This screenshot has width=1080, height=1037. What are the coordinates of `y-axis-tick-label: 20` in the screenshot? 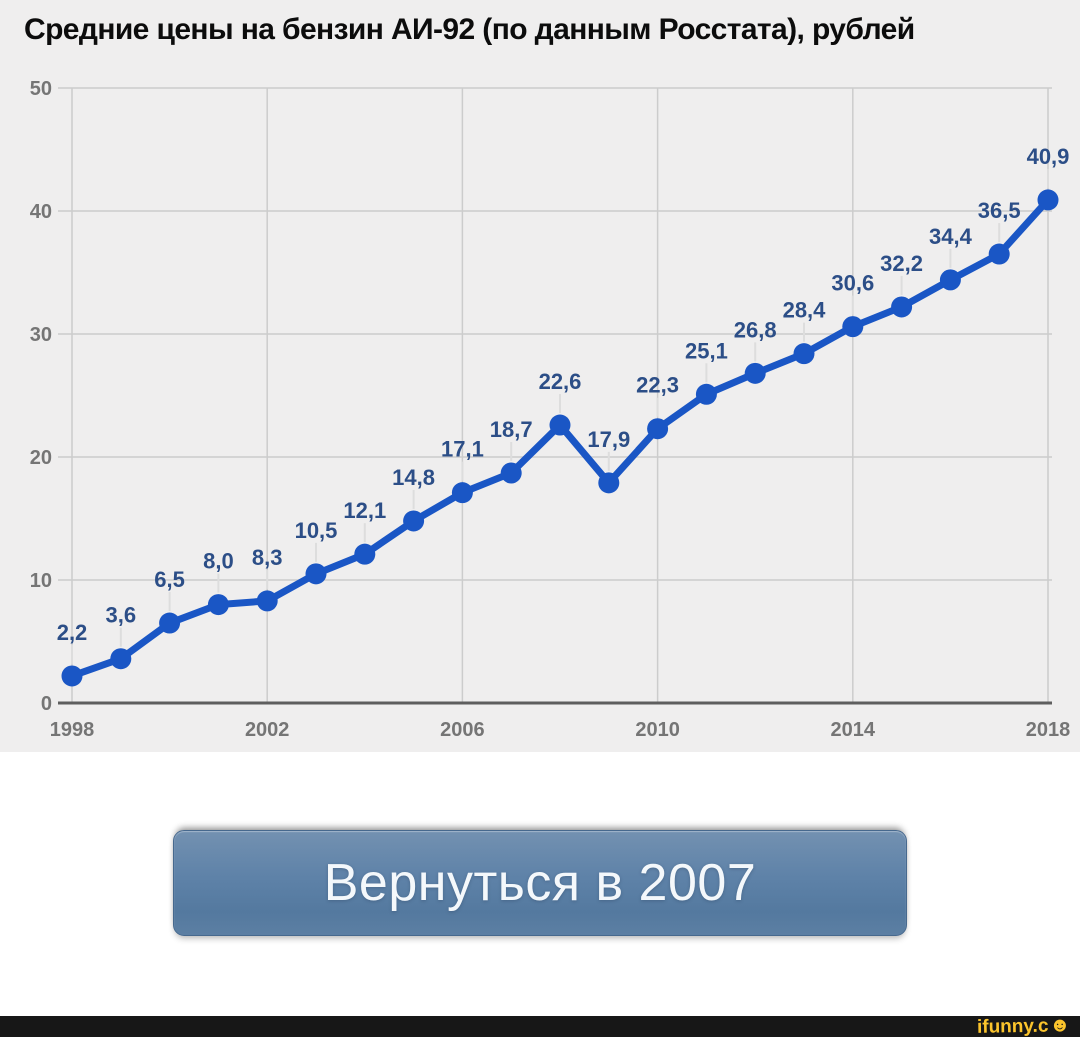 It's located at (41, 458).